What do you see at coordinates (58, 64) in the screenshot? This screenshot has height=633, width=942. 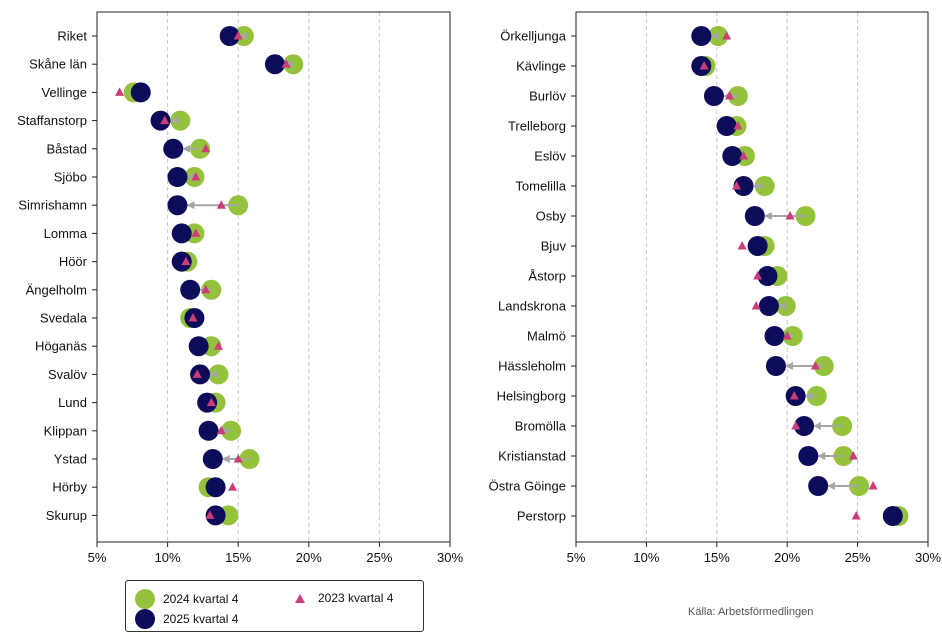 I see `y-tick-label: Skåne län` at bounding box center [58, 64].